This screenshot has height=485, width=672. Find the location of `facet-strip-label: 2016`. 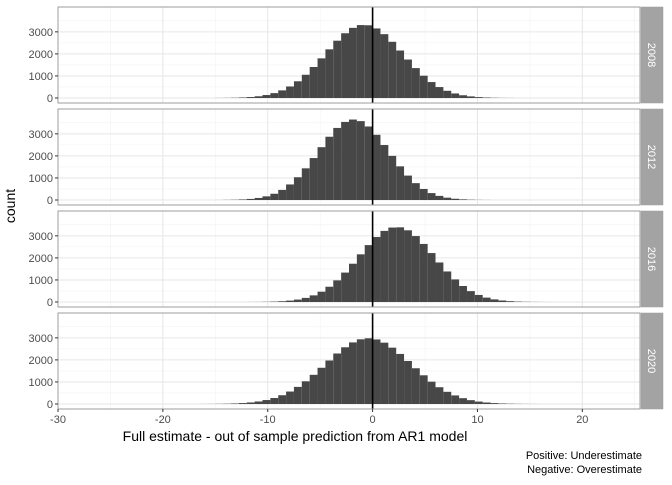

facet-strip-label: 2016 is located at coordinates (651, 259).